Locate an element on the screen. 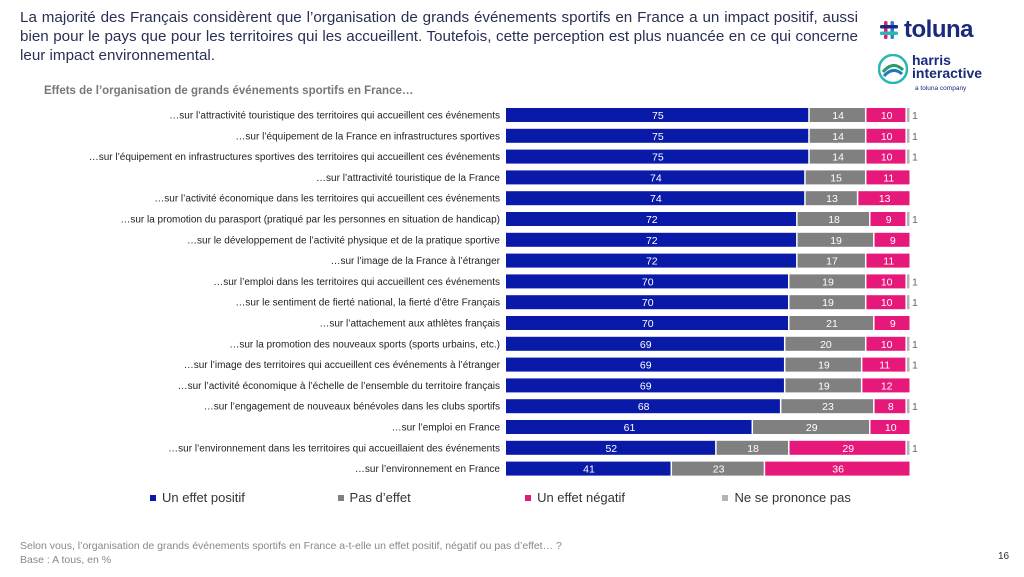  data-label-negative: 8 is located at coordinates (891, 407).